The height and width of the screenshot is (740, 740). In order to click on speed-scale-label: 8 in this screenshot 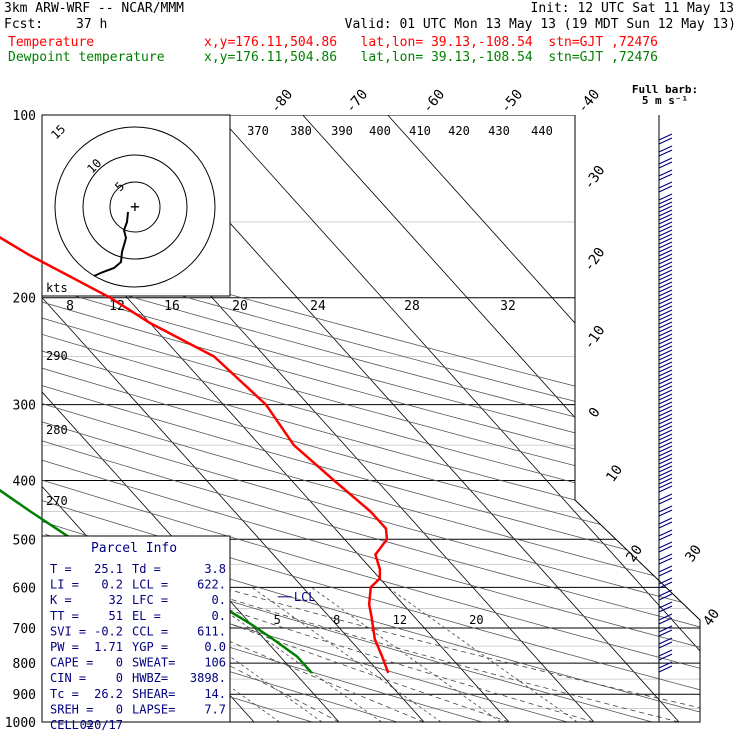, I will do `click(70, 306)`.